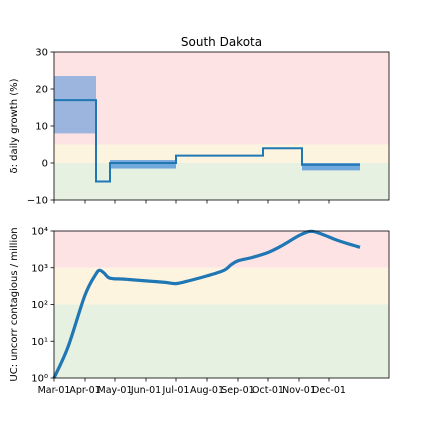 The image size is (432, 432). I want to click on band-low, so click(221, 341).